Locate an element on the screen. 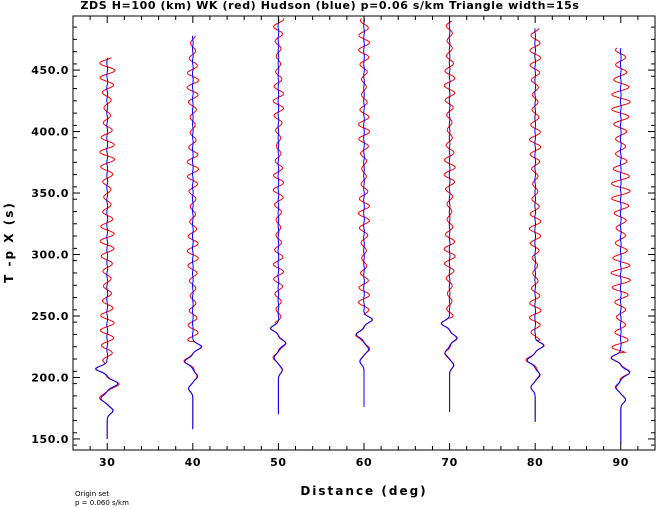 The image size is (659, 508). y-tick-label: 150.0 is located at coordinates (50, 439).